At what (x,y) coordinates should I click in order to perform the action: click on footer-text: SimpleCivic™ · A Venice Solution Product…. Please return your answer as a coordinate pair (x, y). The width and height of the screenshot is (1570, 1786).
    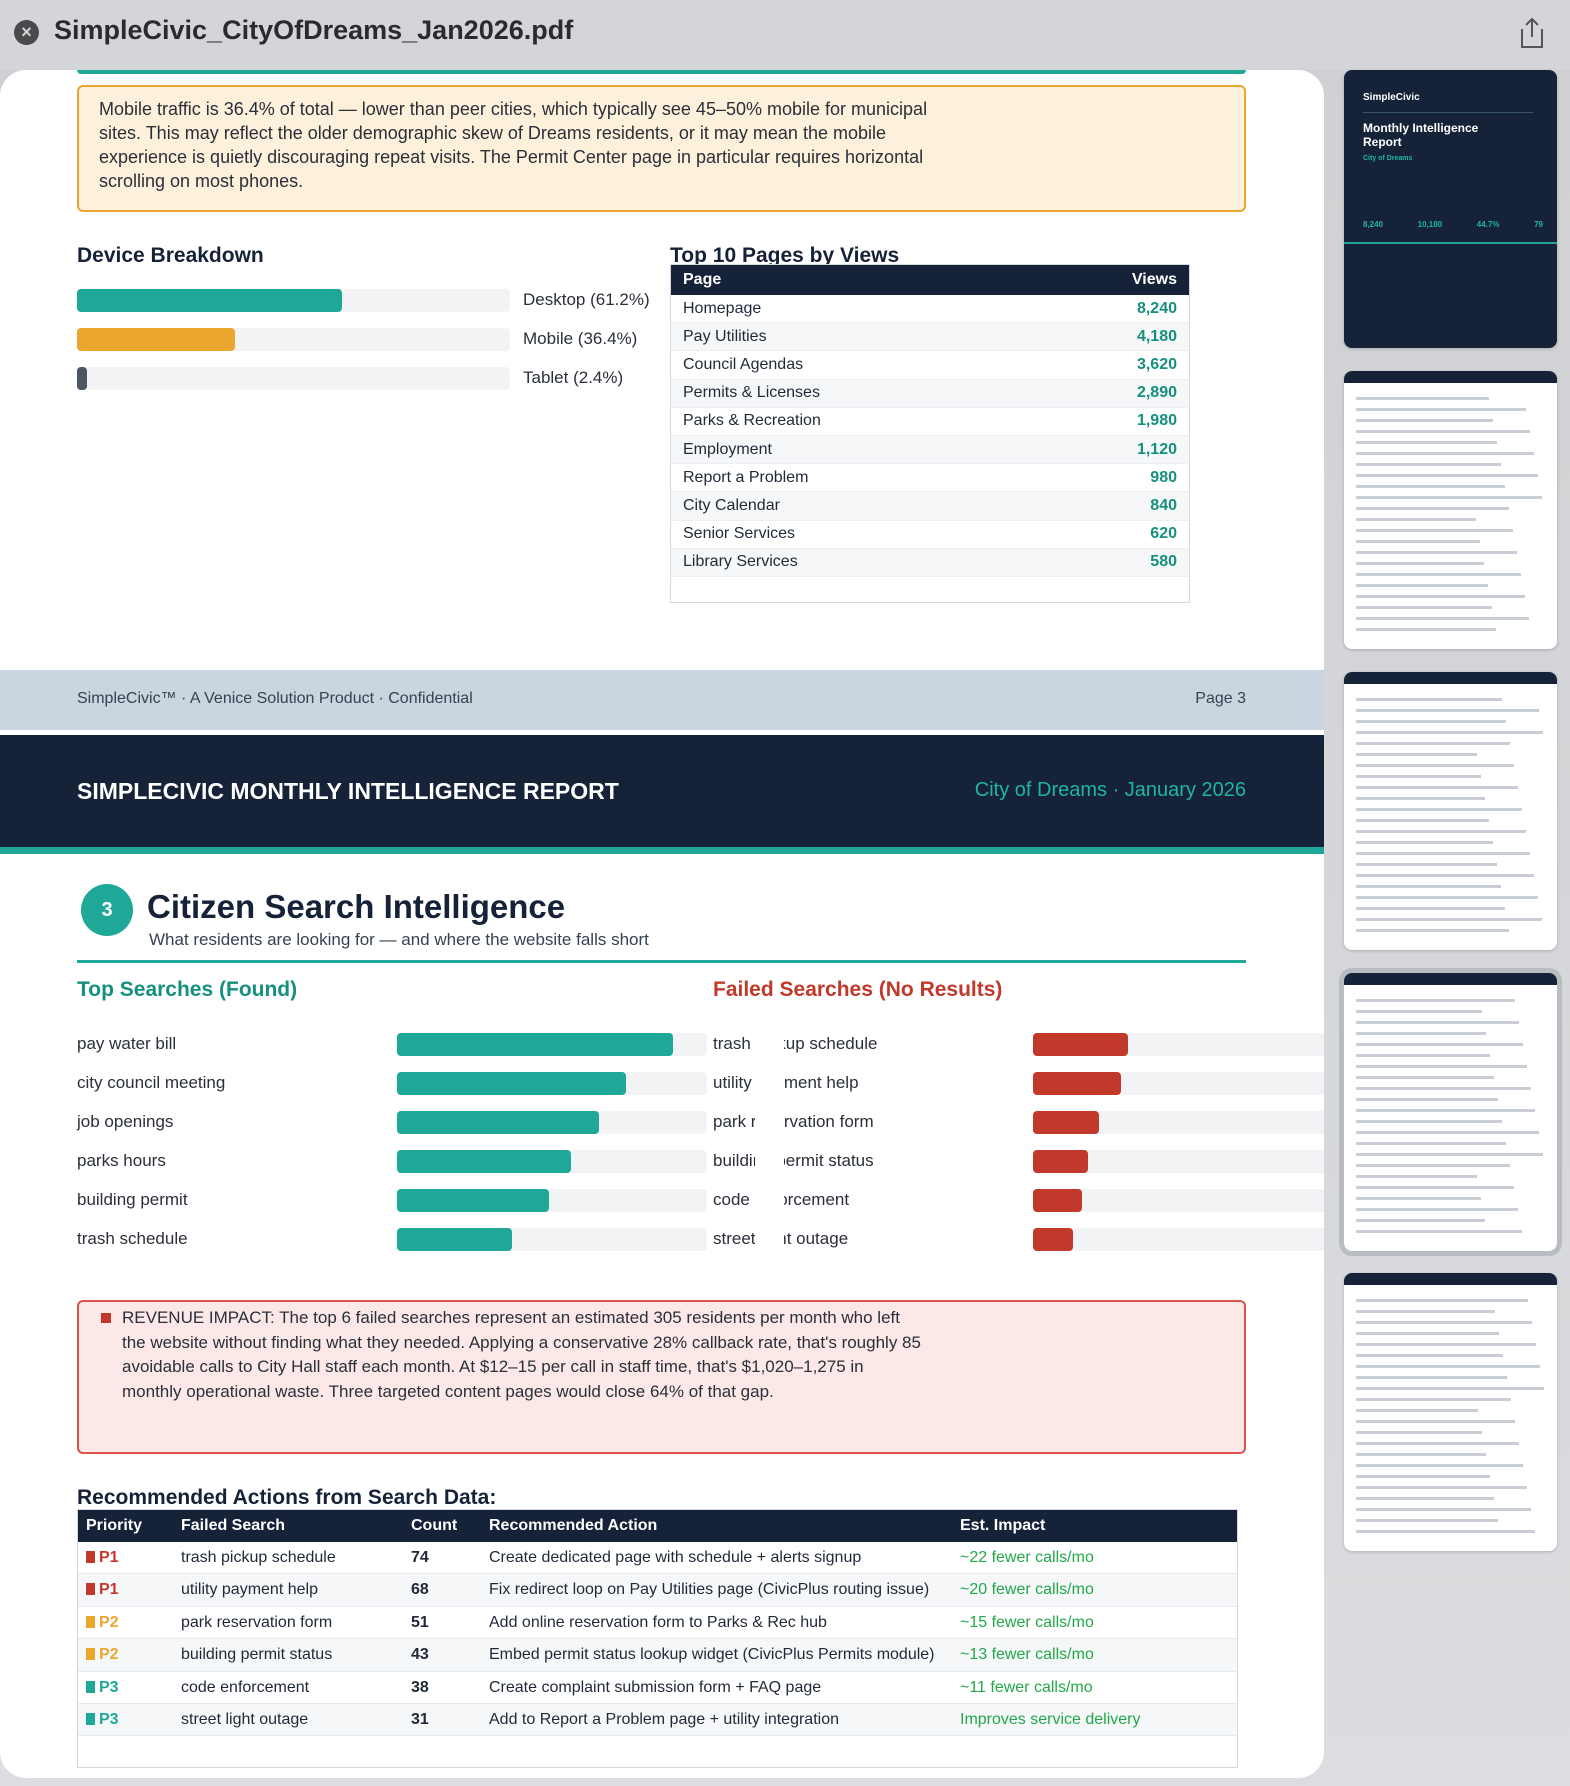
    Looking at the image, I should click on (275, 698).